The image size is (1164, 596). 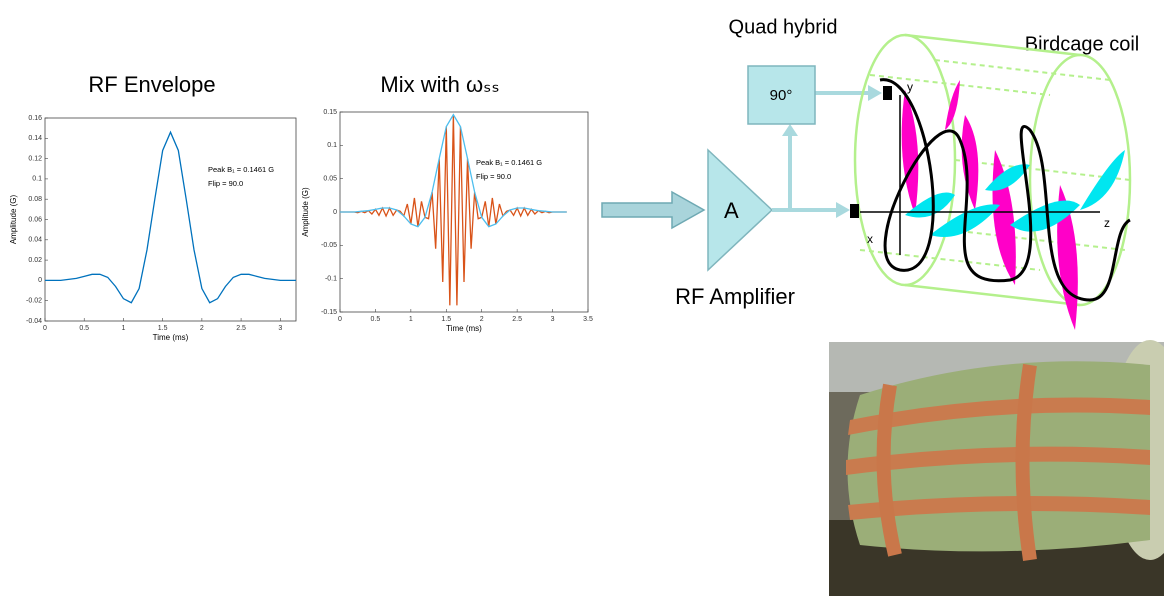 I want to click on hybrid-phase: 90°, so click(x=781, y=95).